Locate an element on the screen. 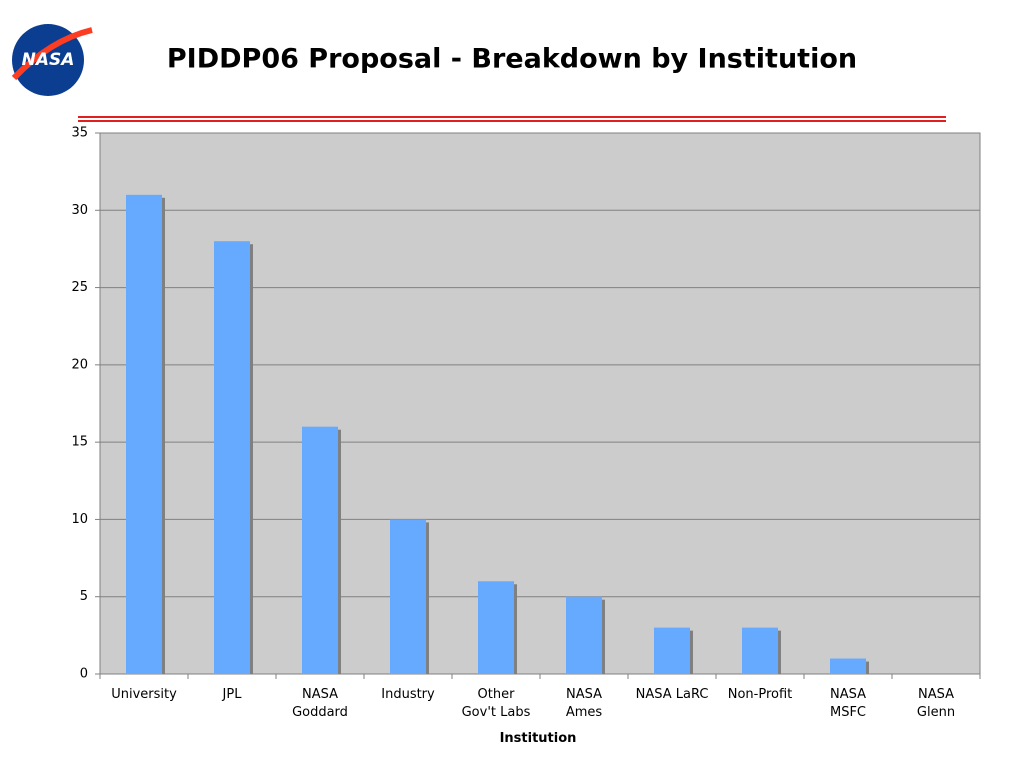 The width and height of the screenshot is (1024, 768). y-tick-label: 30 is located at coordinates (79, 210).